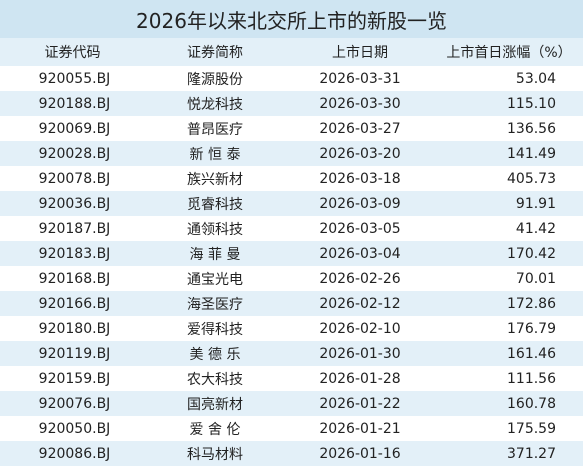 This screenshot has width=583, height=466. Describe the element at coordinates (531, 128) in the screenshot. I see `cell-first-day-gain: 136.56` at that location.